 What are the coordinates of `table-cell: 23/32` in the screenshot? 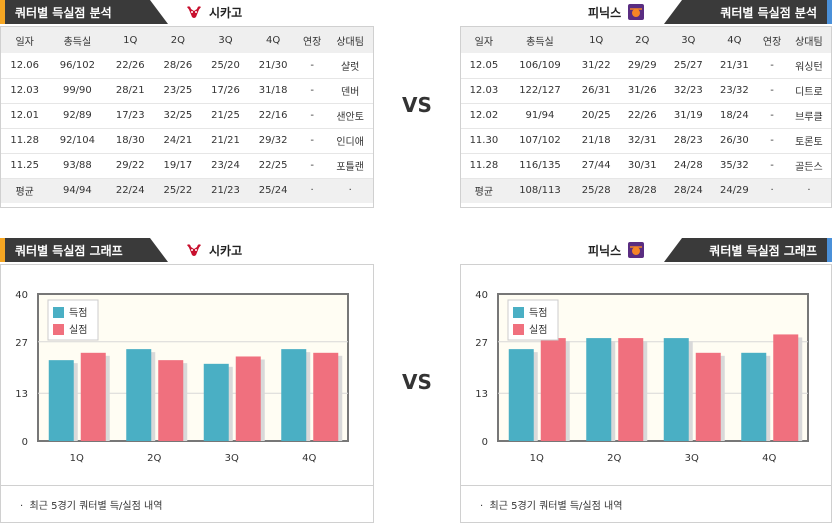 It's located at (734, 91).